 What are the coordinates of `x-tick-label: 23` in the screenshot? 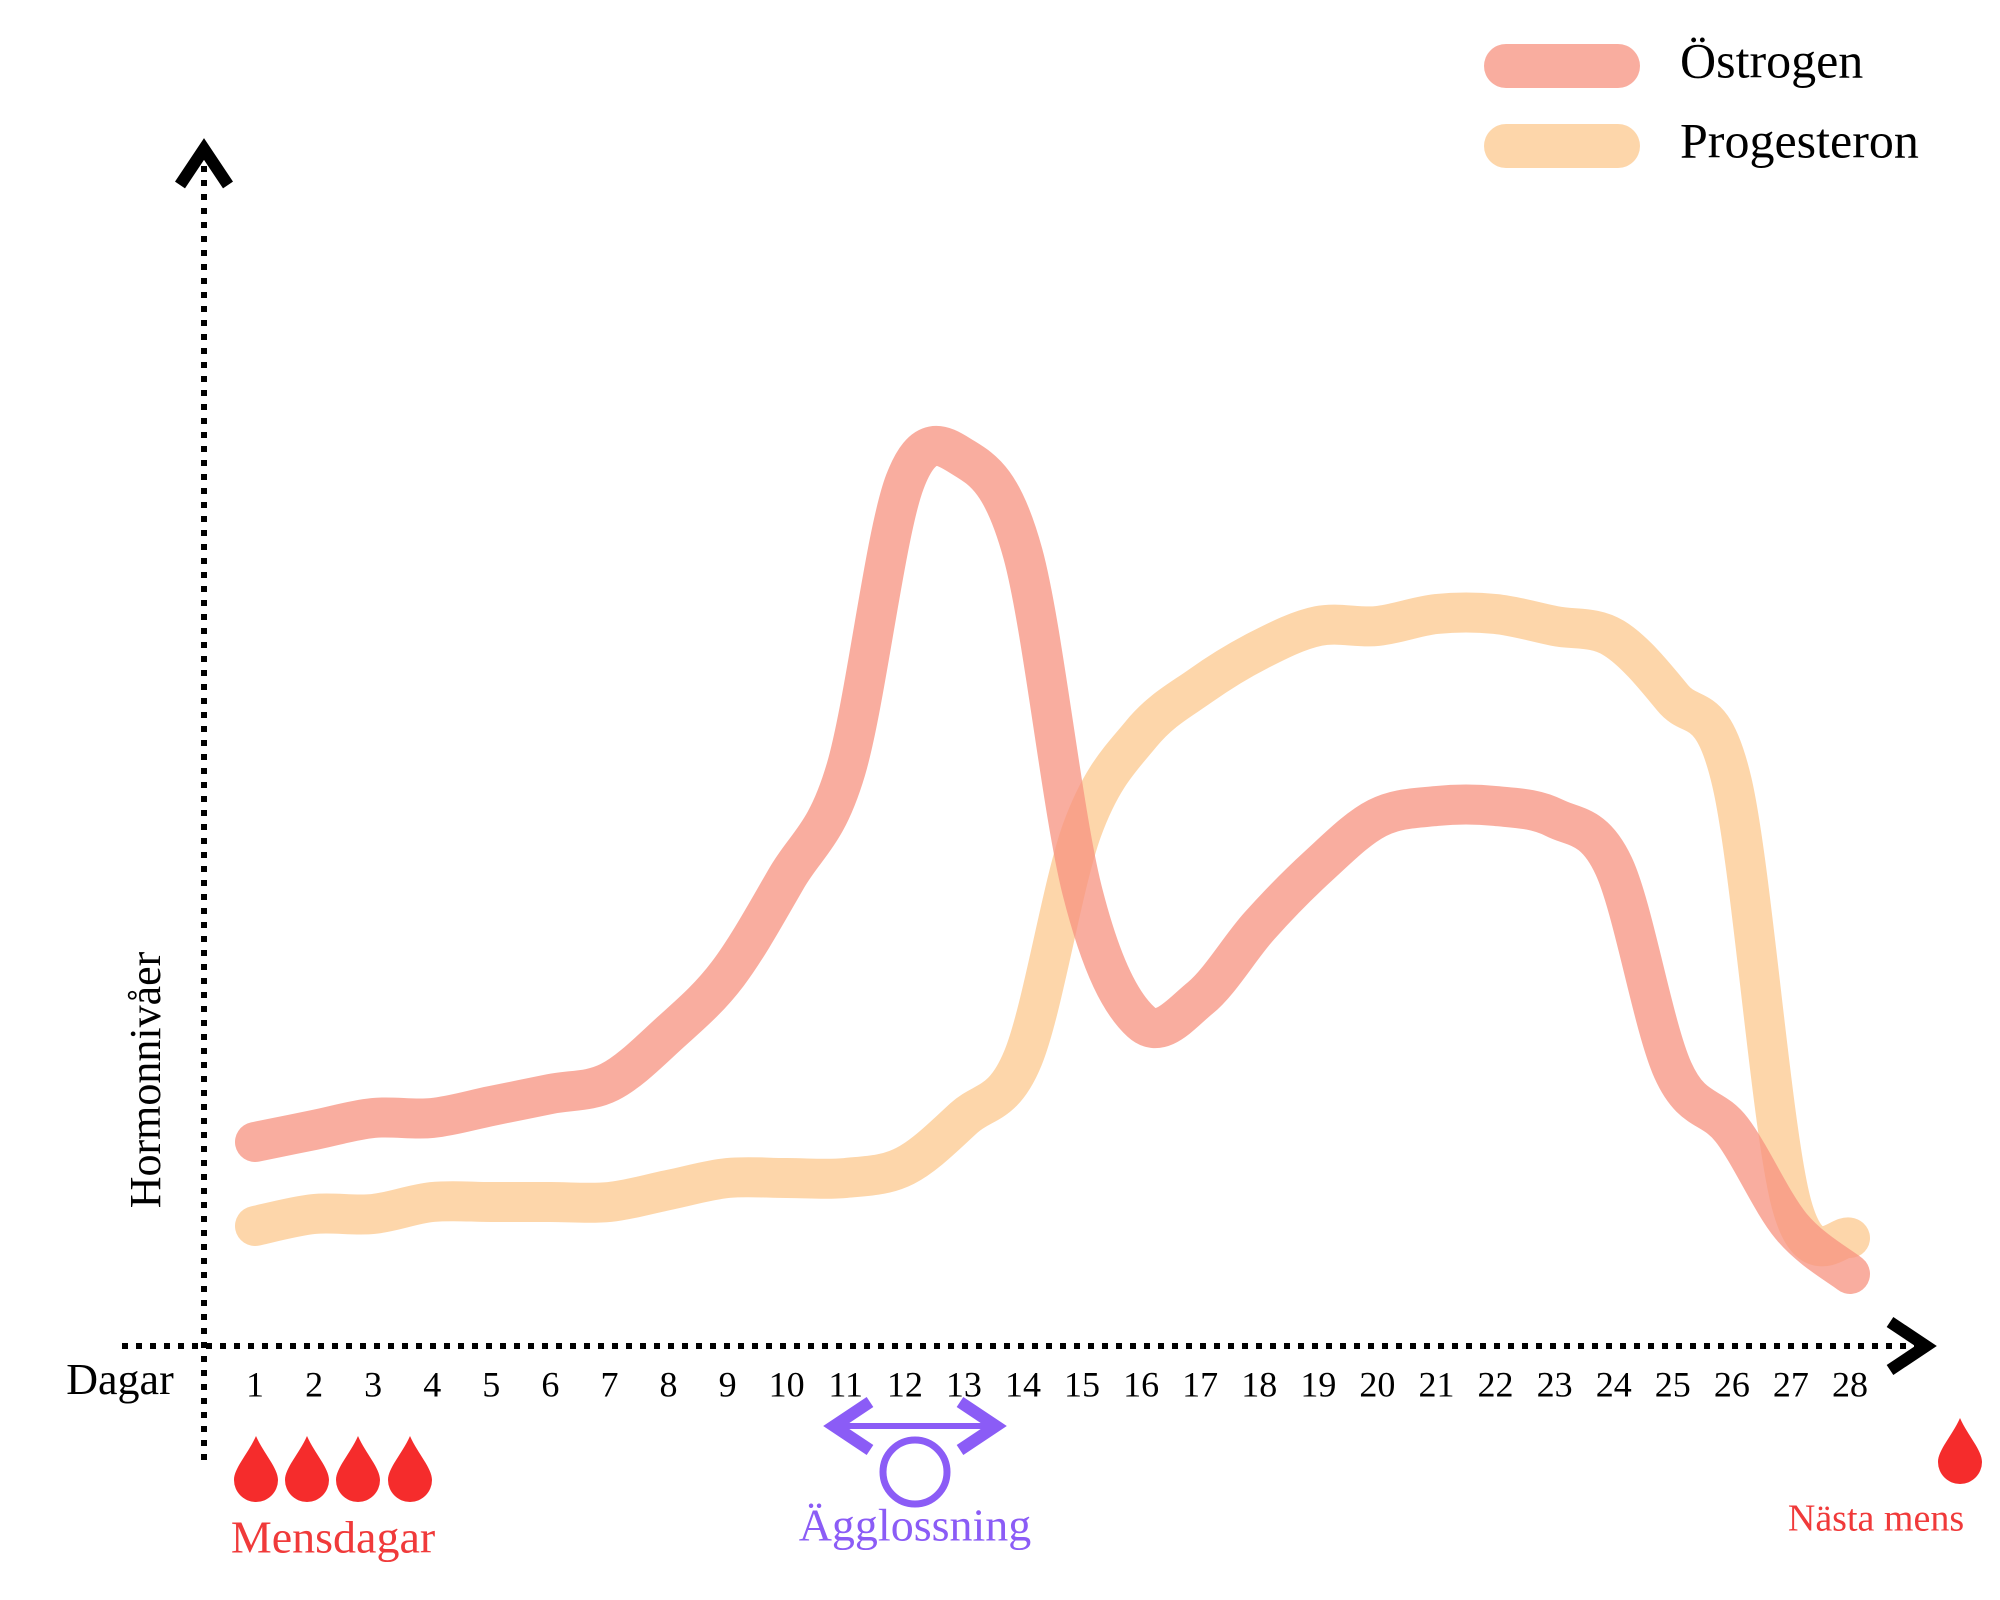 It's located at (1555, 1384).